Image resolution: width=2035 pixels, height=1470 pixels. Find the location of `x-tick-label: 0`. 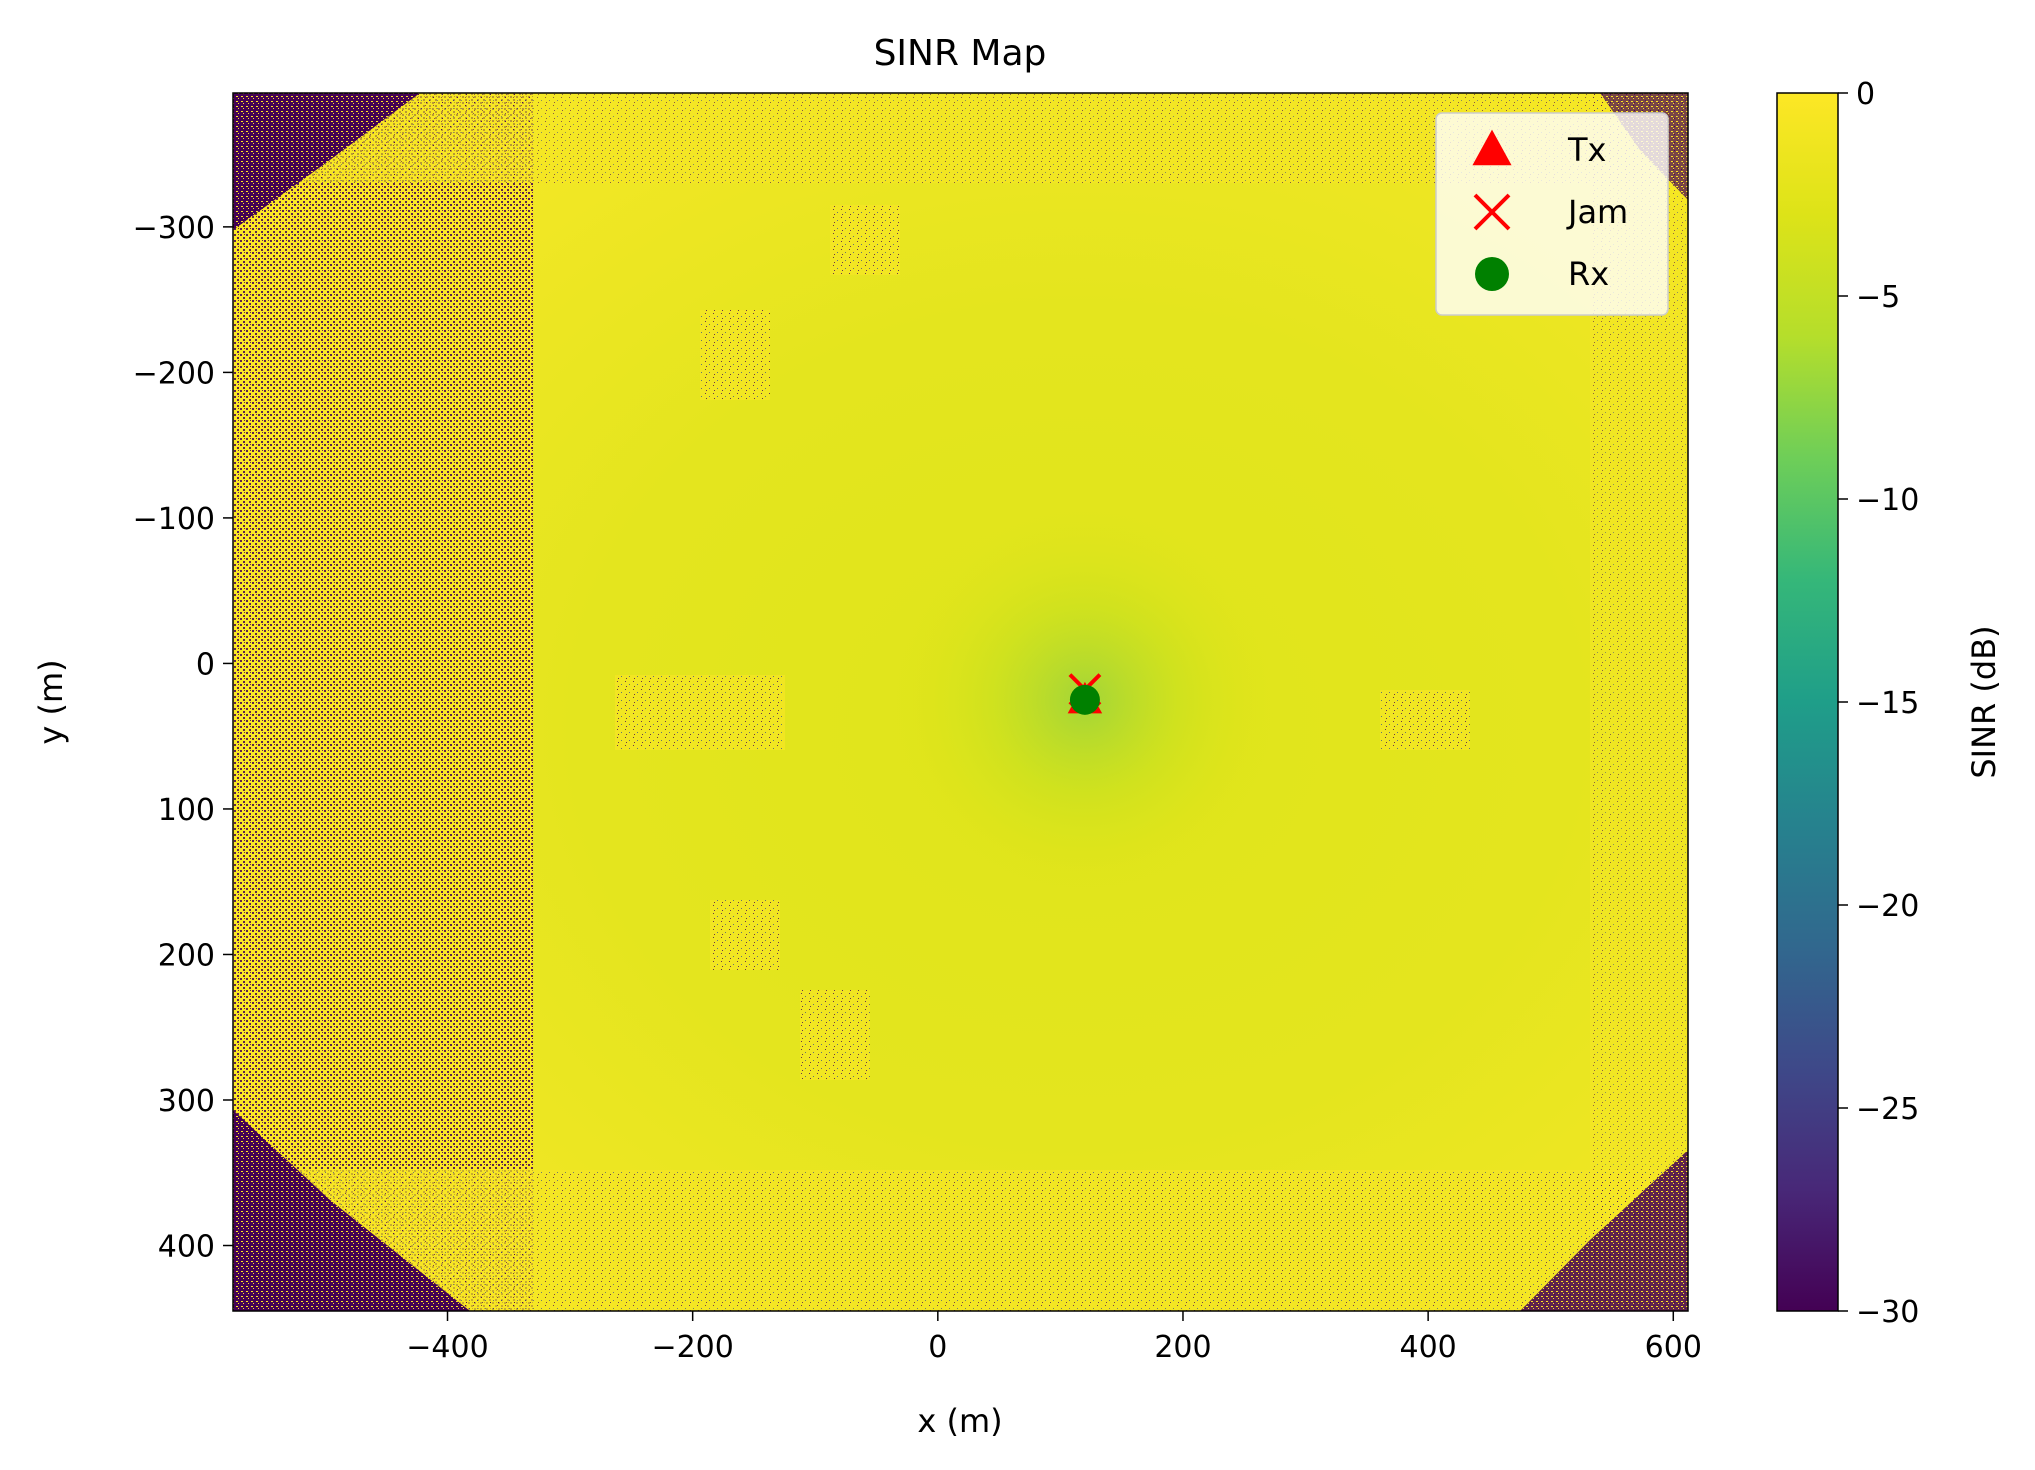

x-tick-label: 0 is located at coordinates (937, 1347).